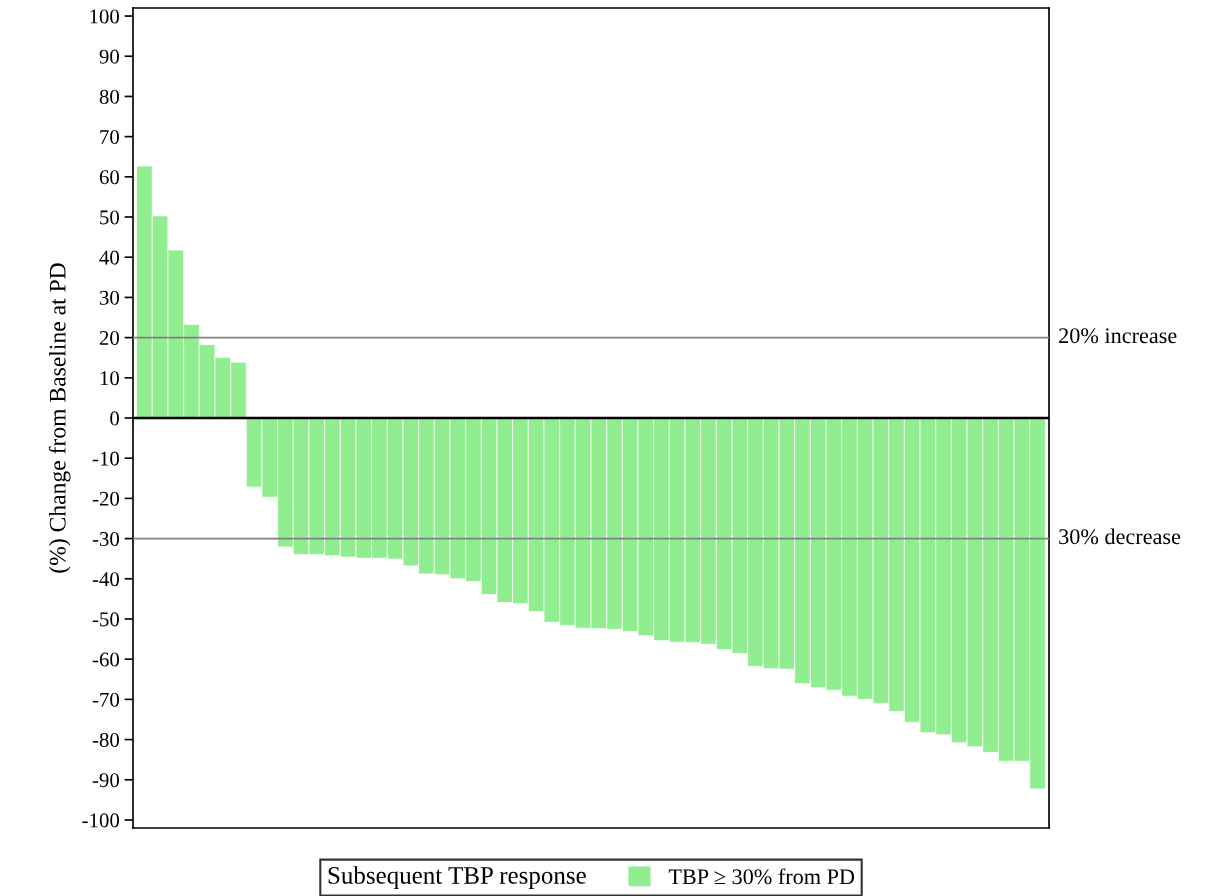  I want to click on y-tick-label: -50, so click(106, 619).